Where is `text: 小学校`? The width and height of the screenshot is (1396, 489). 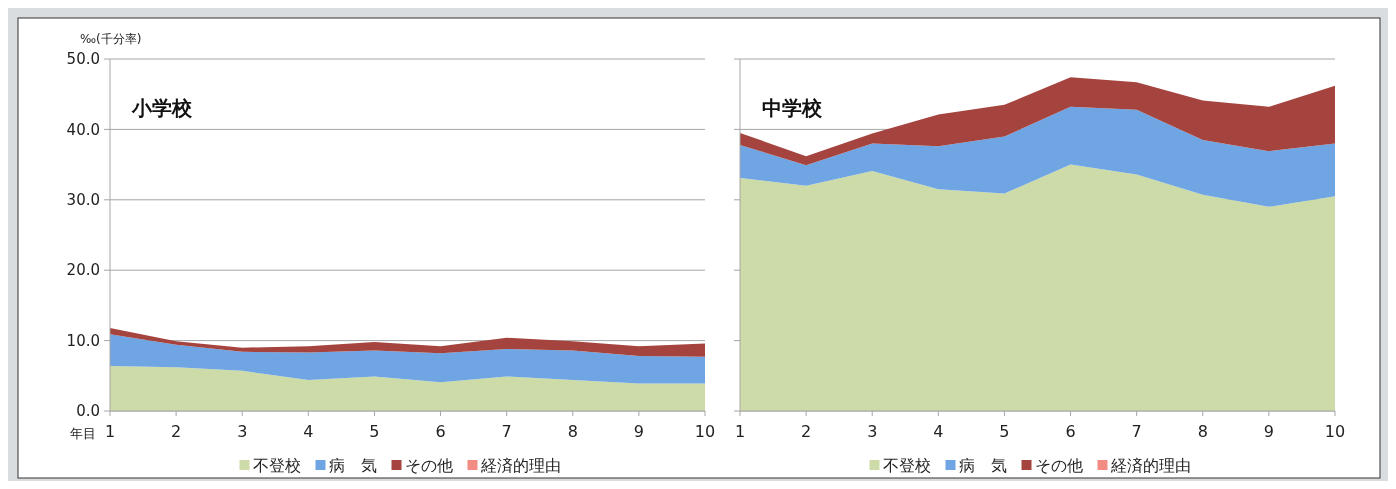
text: 小学校 is located at coordinates (162, 108).